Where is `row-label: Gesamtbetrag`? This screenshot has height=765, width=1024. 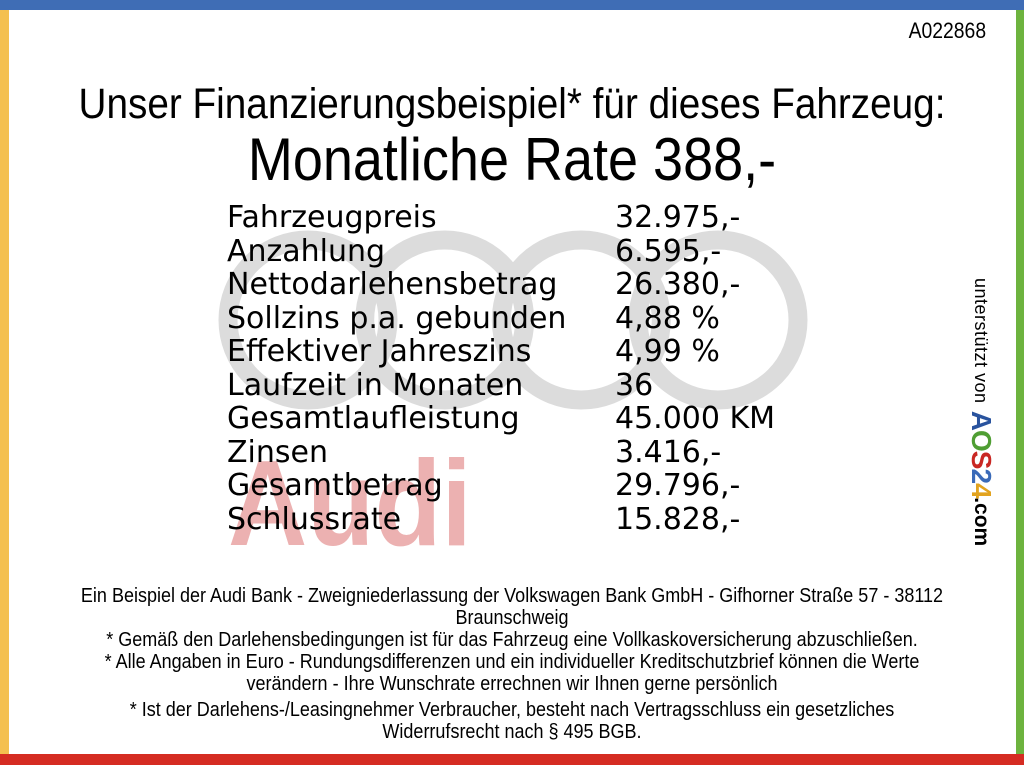 row-label: Gesamtbetrag is located at coordinates (335, 485).